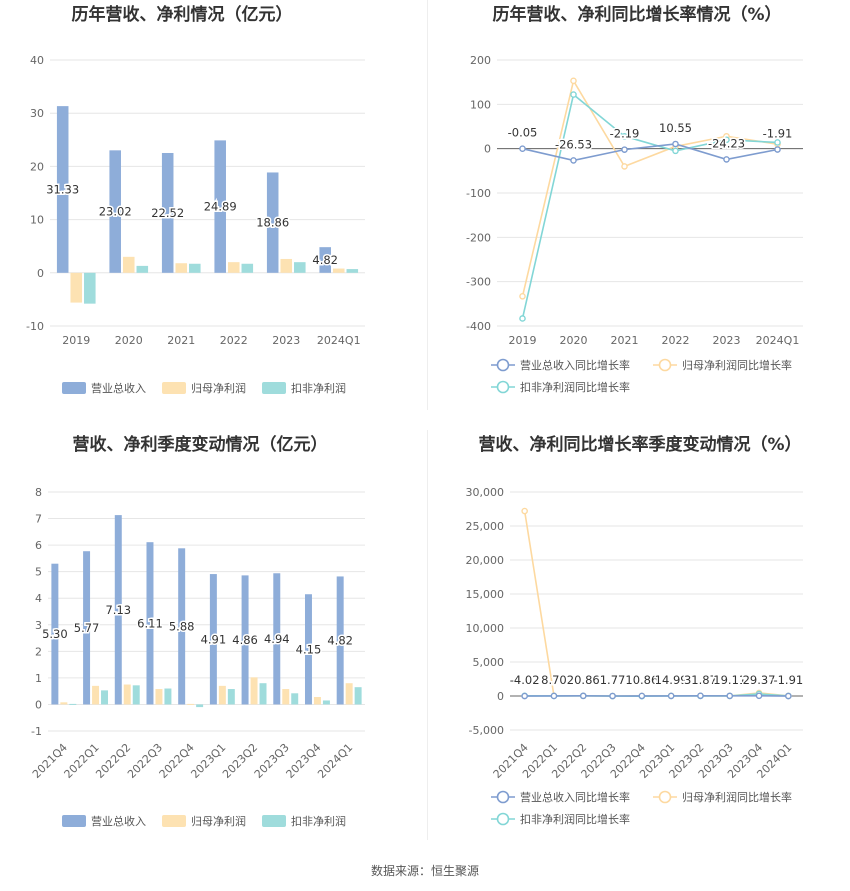 The height and width of the screenshot is (891, 850). What do you see at coordinates (38, 492) in the screenshot?
I see `quarterly-amount-ytick-label: 8` at bounding box center [38, 492].